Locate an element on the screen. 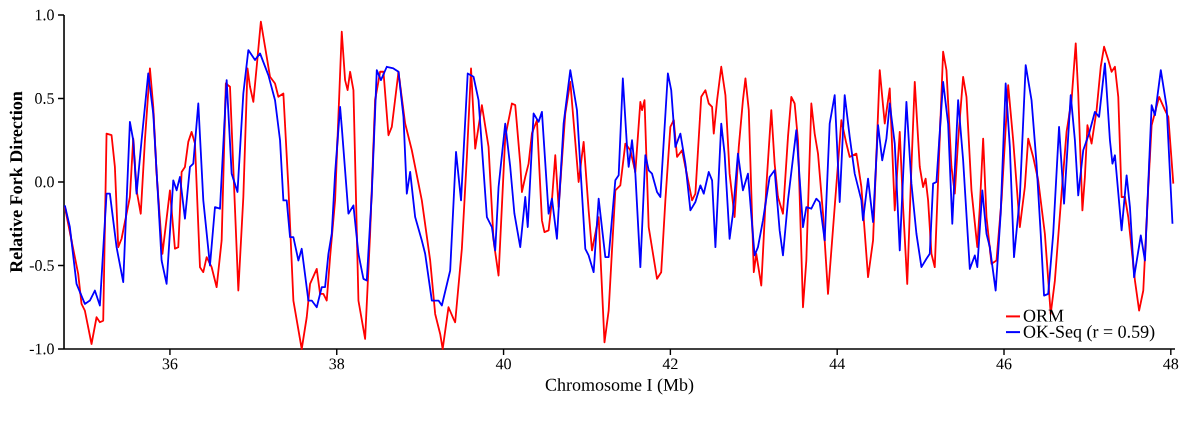 The height and width of the screenshot is (430, 1183). x-tick-label: 40 is located at coordinates (503, 364).